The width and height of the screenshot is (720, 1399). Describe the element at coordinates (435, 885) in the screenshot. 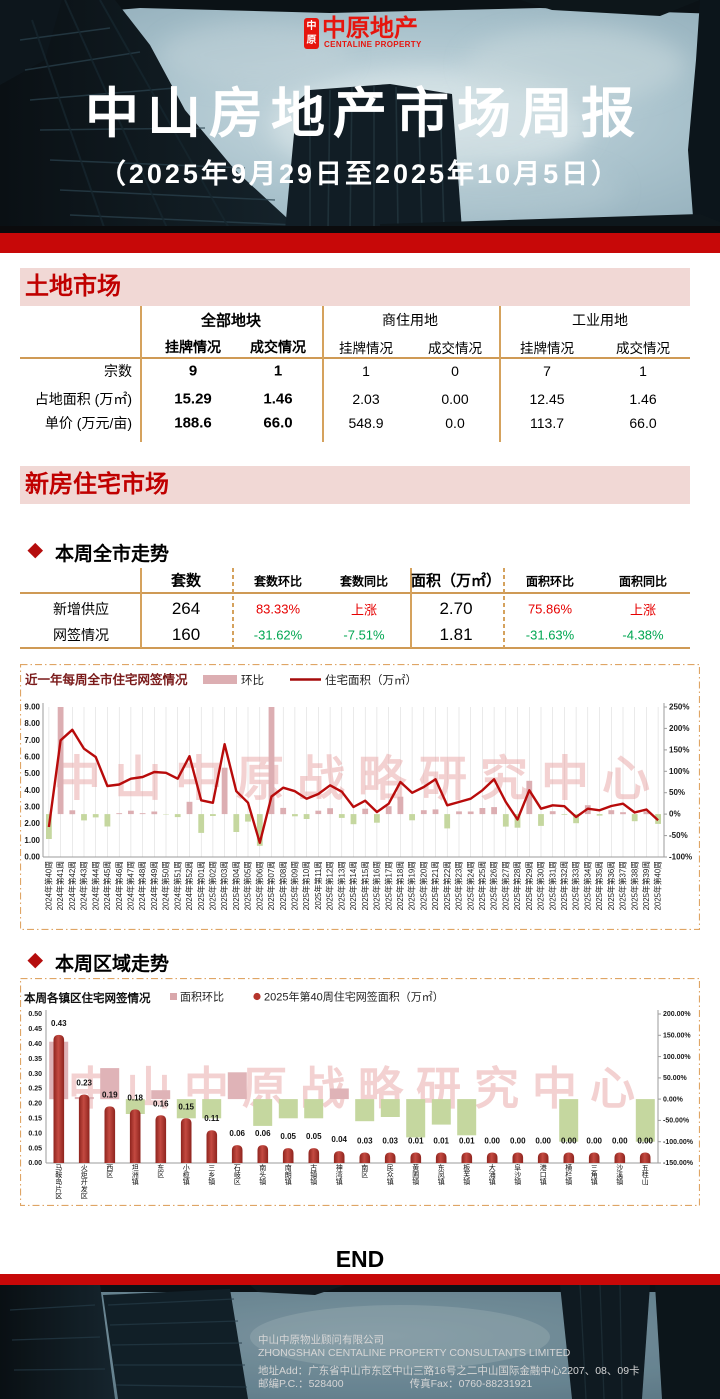

I see `svg-text: 2025年第21周` at that location.